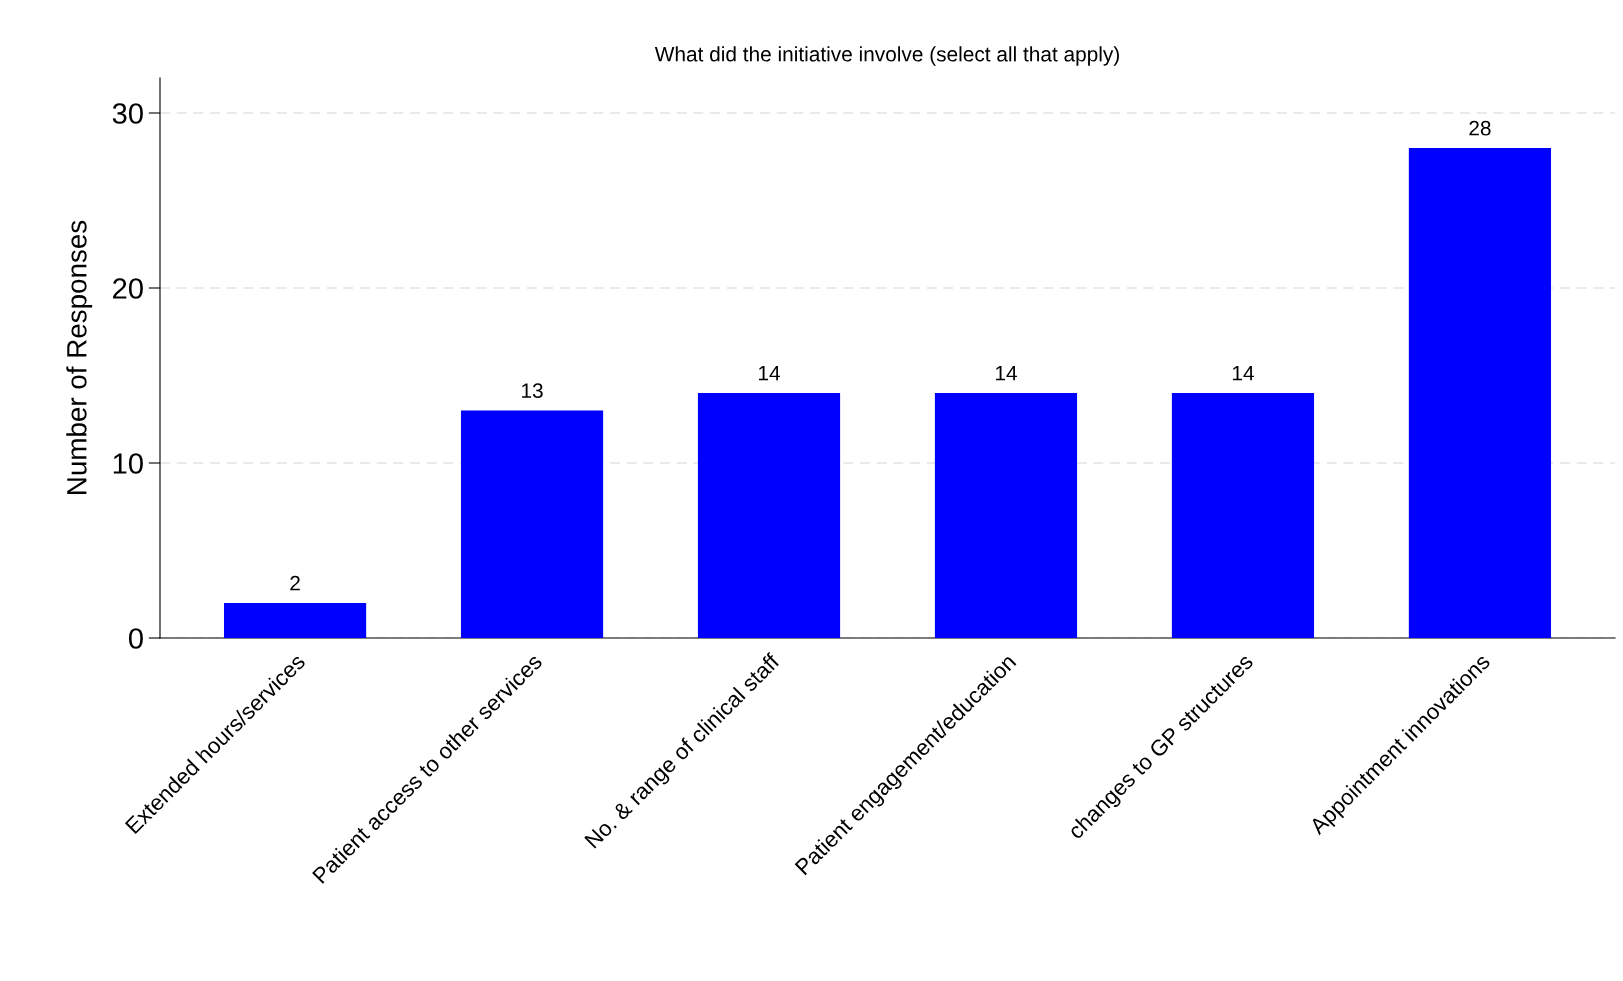 The image size is (1623, 981). I want to click on data-label: 28, so click(1480, 128).